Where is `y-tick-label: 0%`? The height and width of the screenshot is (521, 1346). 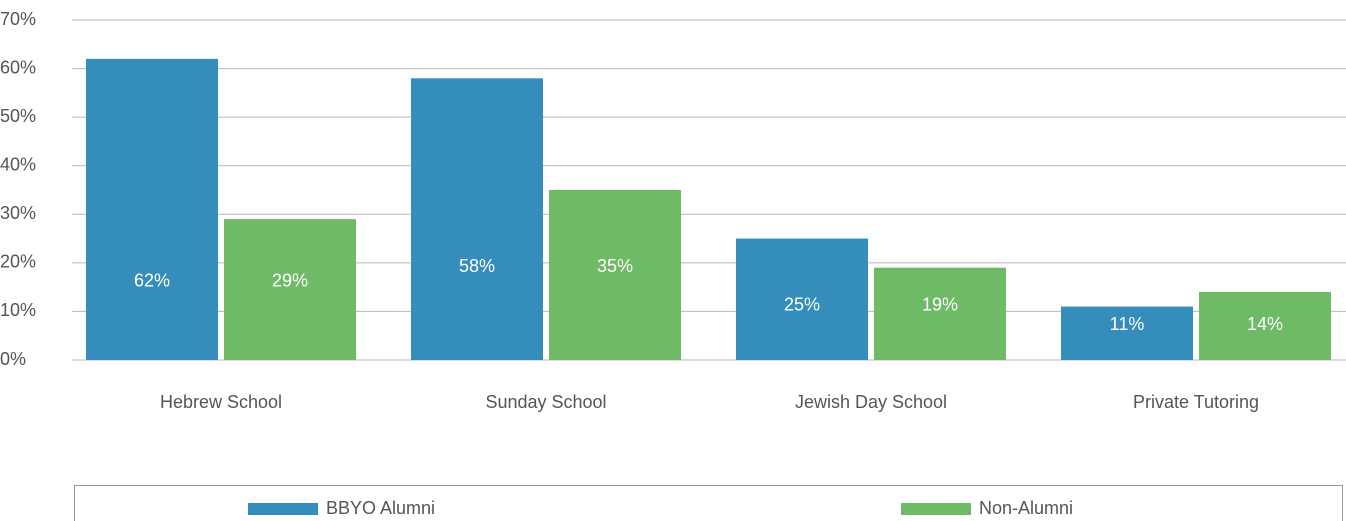
y-tick-label: 0% is located at coordinates (13, 359).